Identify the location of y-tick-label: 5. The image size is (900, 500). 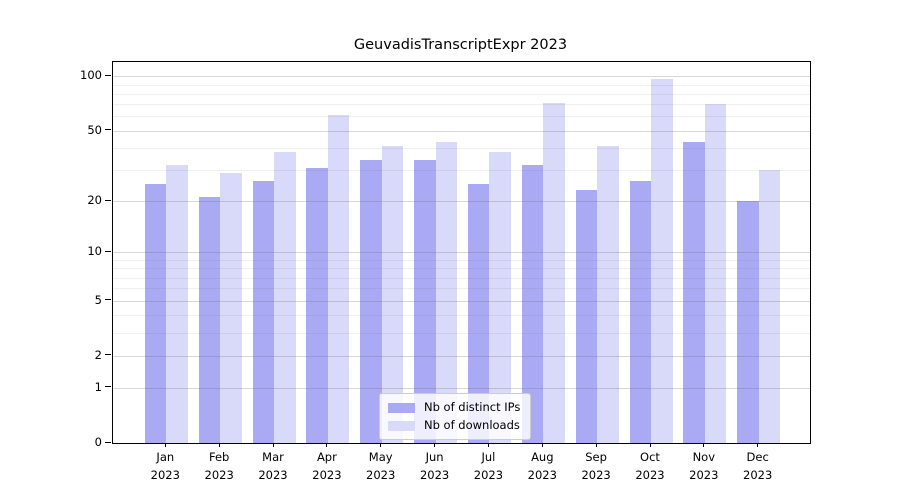
(98, 299).